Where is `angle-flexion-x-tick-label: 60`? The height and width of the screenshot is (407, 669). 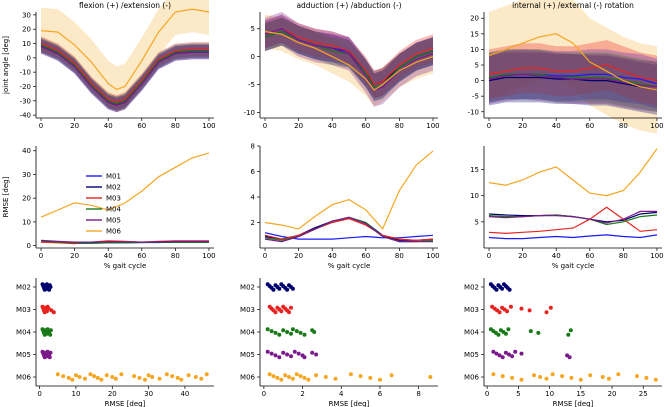 angle-flexion-x-tick-label: 60 is located at coordinates (141, 126).